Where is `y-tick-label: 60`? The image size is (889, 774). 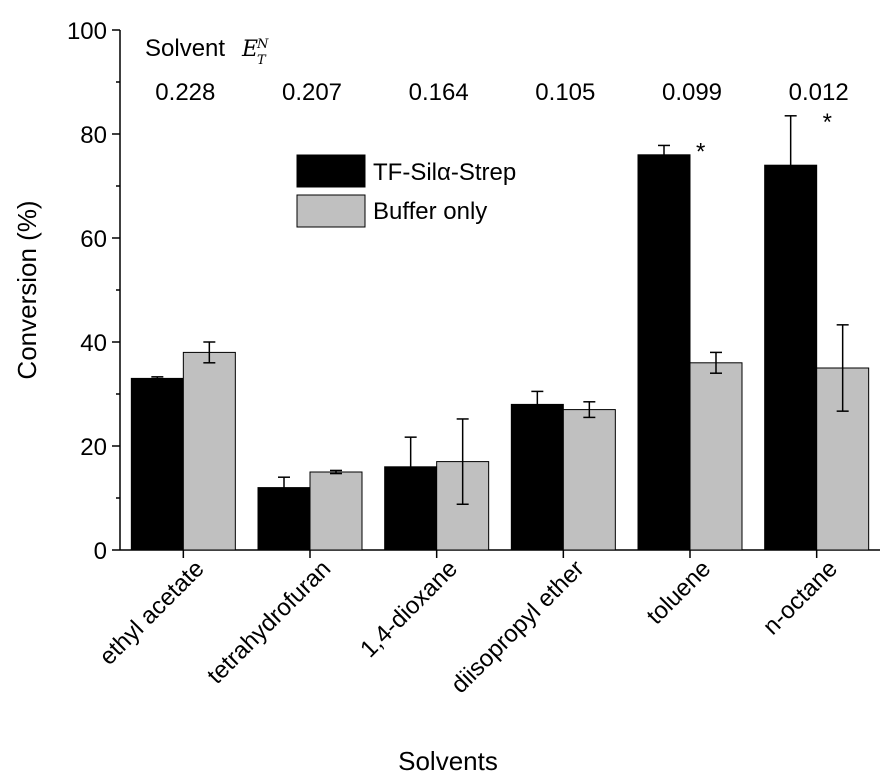 y-tick-label: 60 is located at coordinates (93, 239).